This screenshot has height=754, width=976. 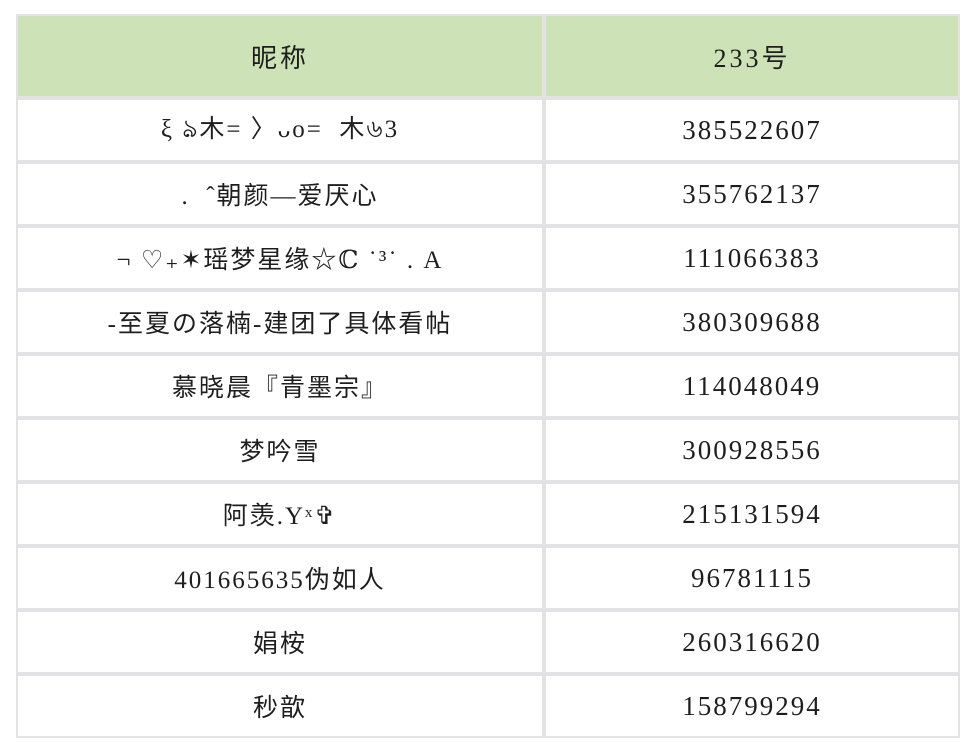 I want to click on header-cell-nickname: 昵称, so click(x=280, y=56).